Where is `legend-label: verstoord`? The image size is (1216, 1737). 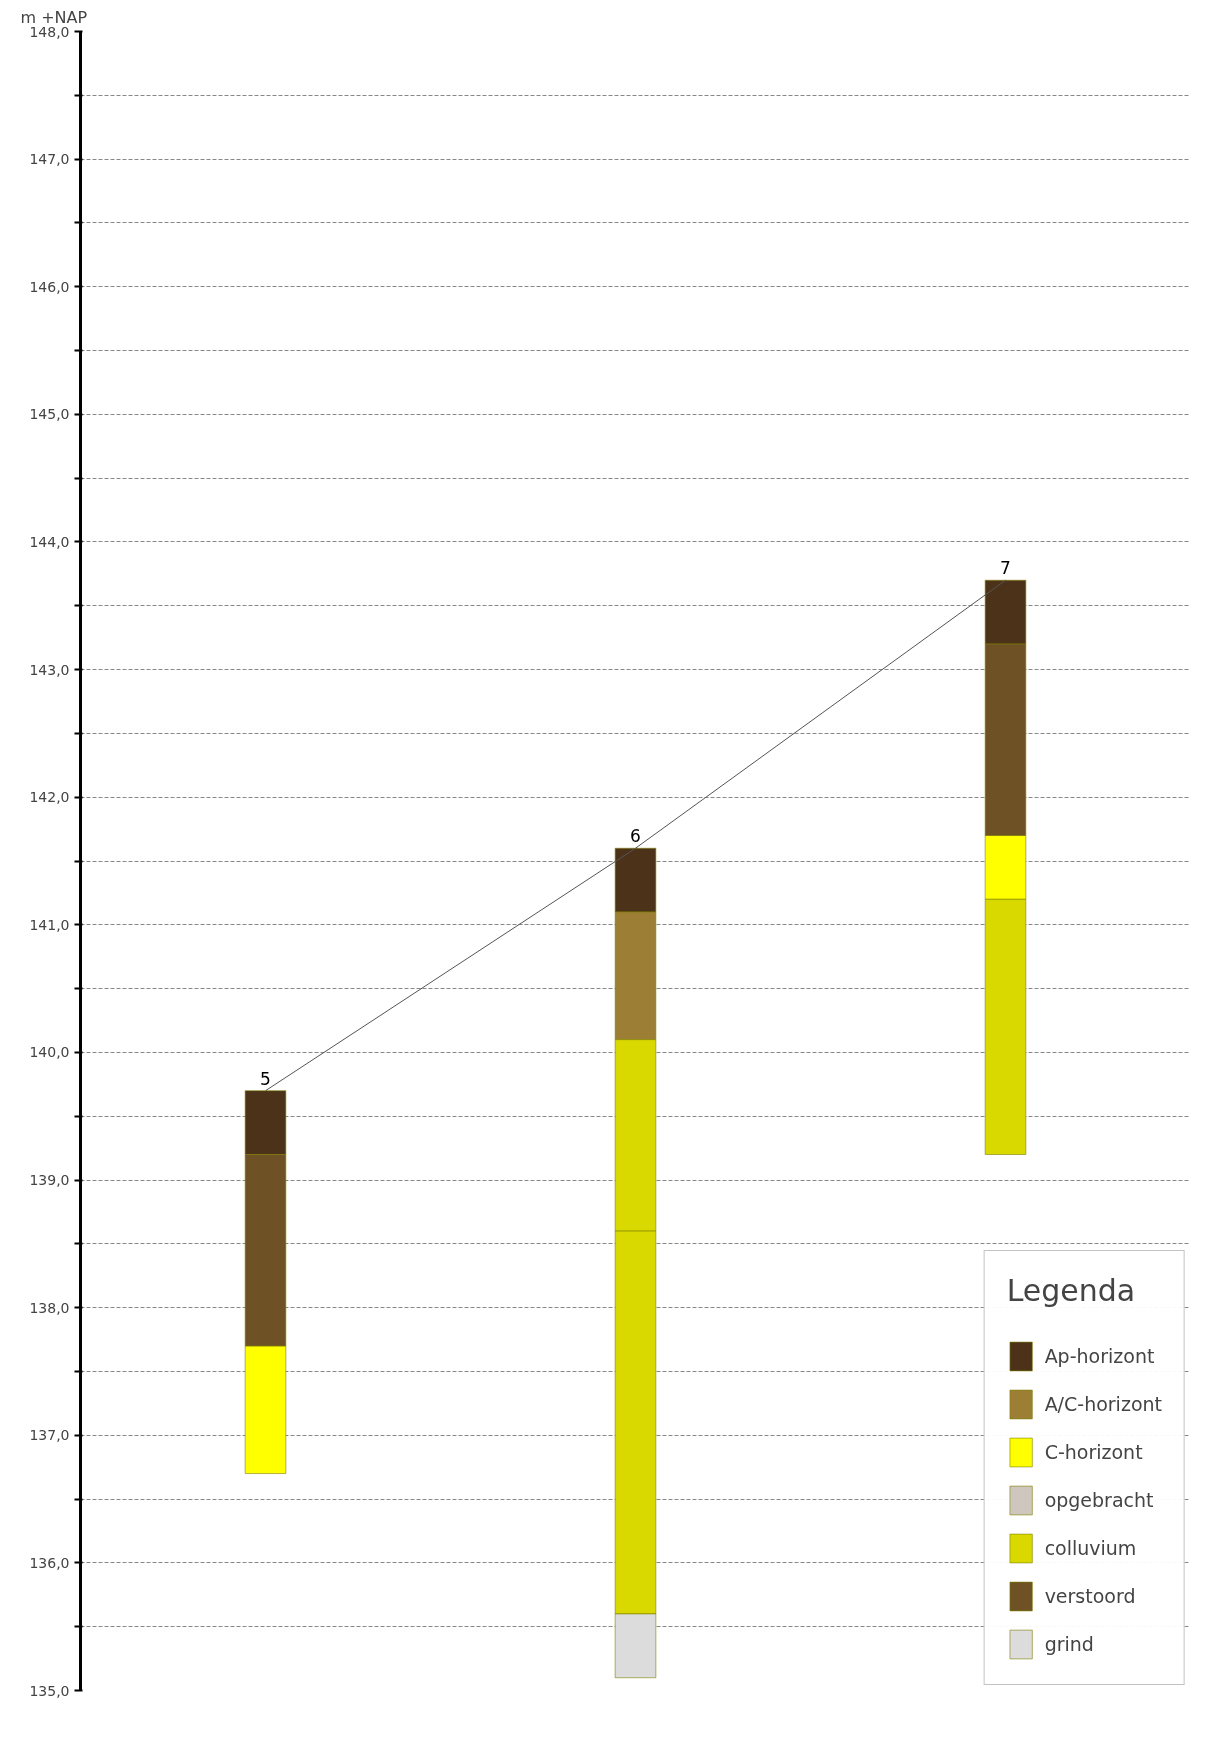 legend-label: verstoord is located at coordinates (1090, 1596).